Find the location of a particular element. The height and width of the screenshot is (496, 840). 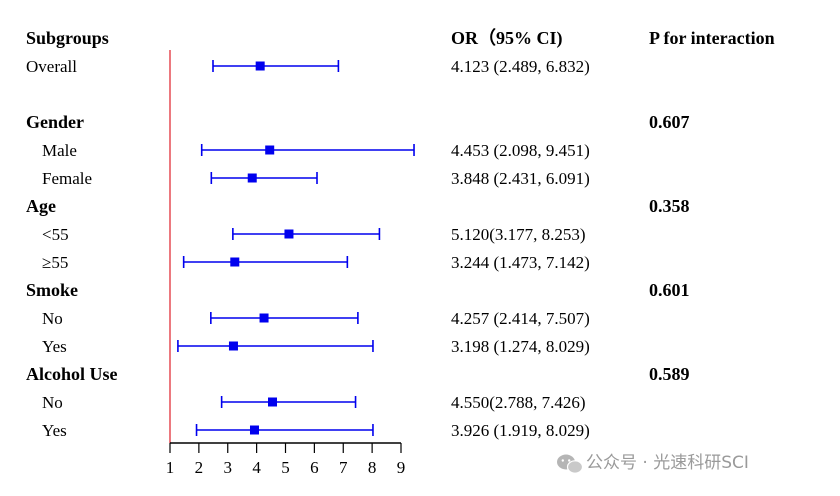

p-value: 0.607 is located at coordinates (669, 122).